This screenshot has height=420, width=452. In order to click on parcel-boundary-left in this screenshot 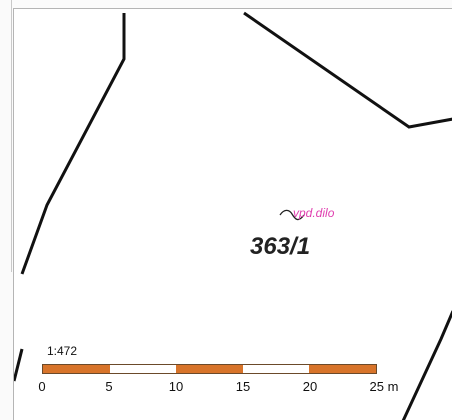, I will do `click(73, 144)`.